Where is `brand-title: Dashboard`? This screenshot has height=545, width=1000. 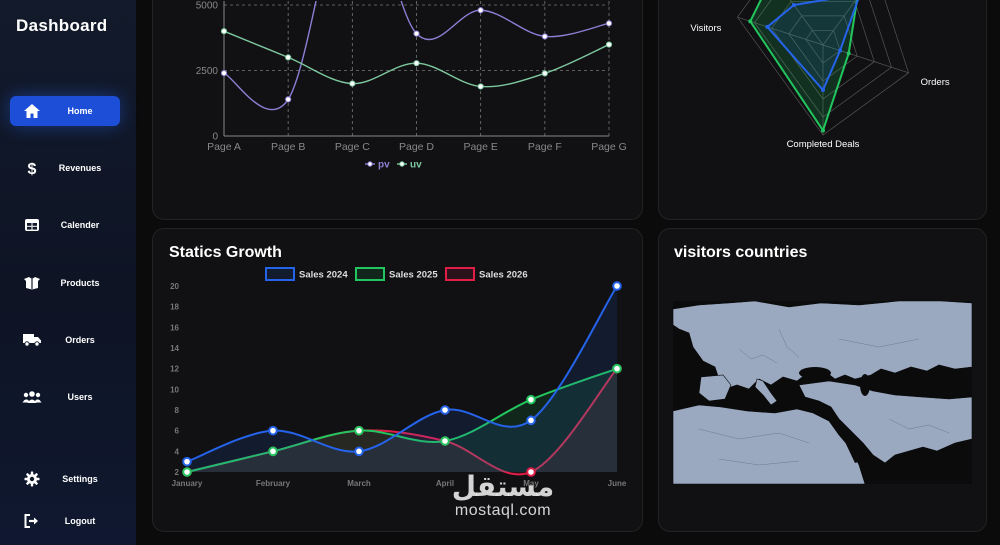
brand-title: Dashboard is located at coordinates (62, 25).